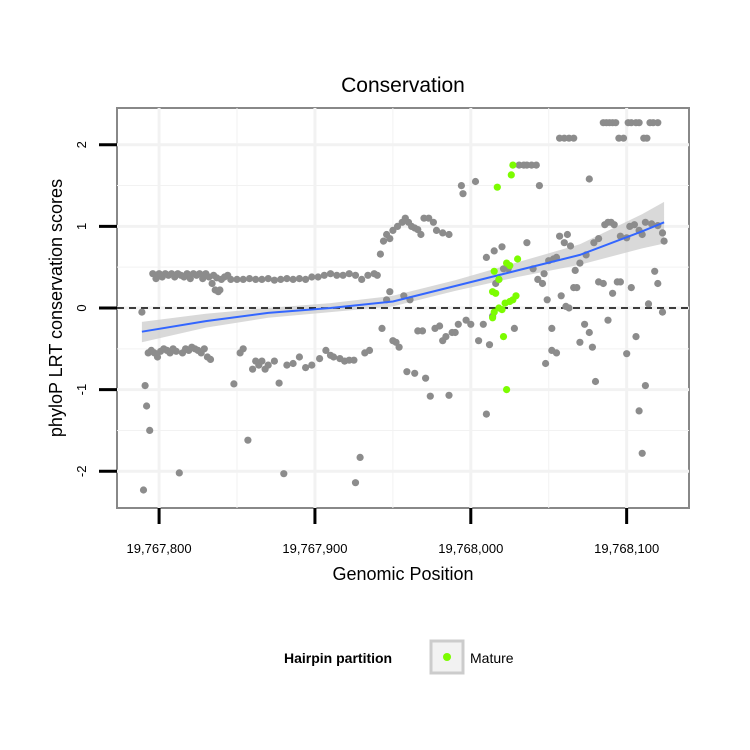  What do you see at coordinates (626, 548) in the screenshot?
I see `x-tick-label: 19,768,100` at bounding box center [626, 548].